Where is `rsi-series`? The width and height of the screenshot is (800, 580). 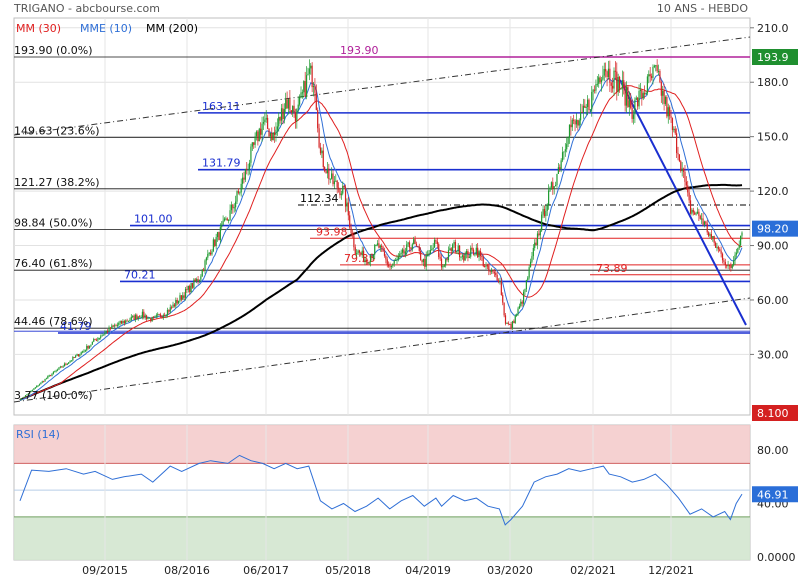 rsi-series is located at coordinates (381, 490).